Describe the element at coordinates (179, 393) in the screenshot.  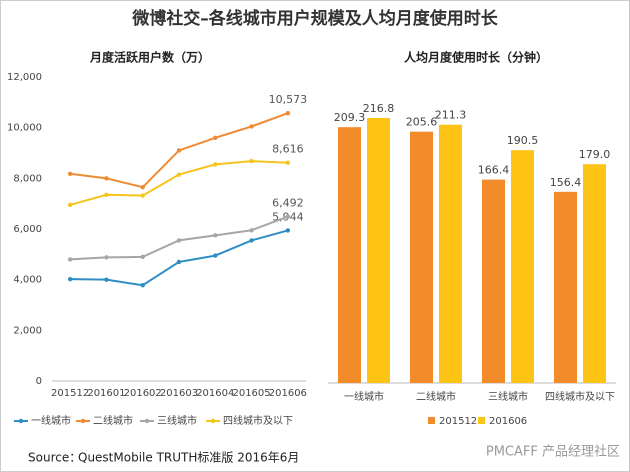
I see `x-tick-label: 201603` at that location.